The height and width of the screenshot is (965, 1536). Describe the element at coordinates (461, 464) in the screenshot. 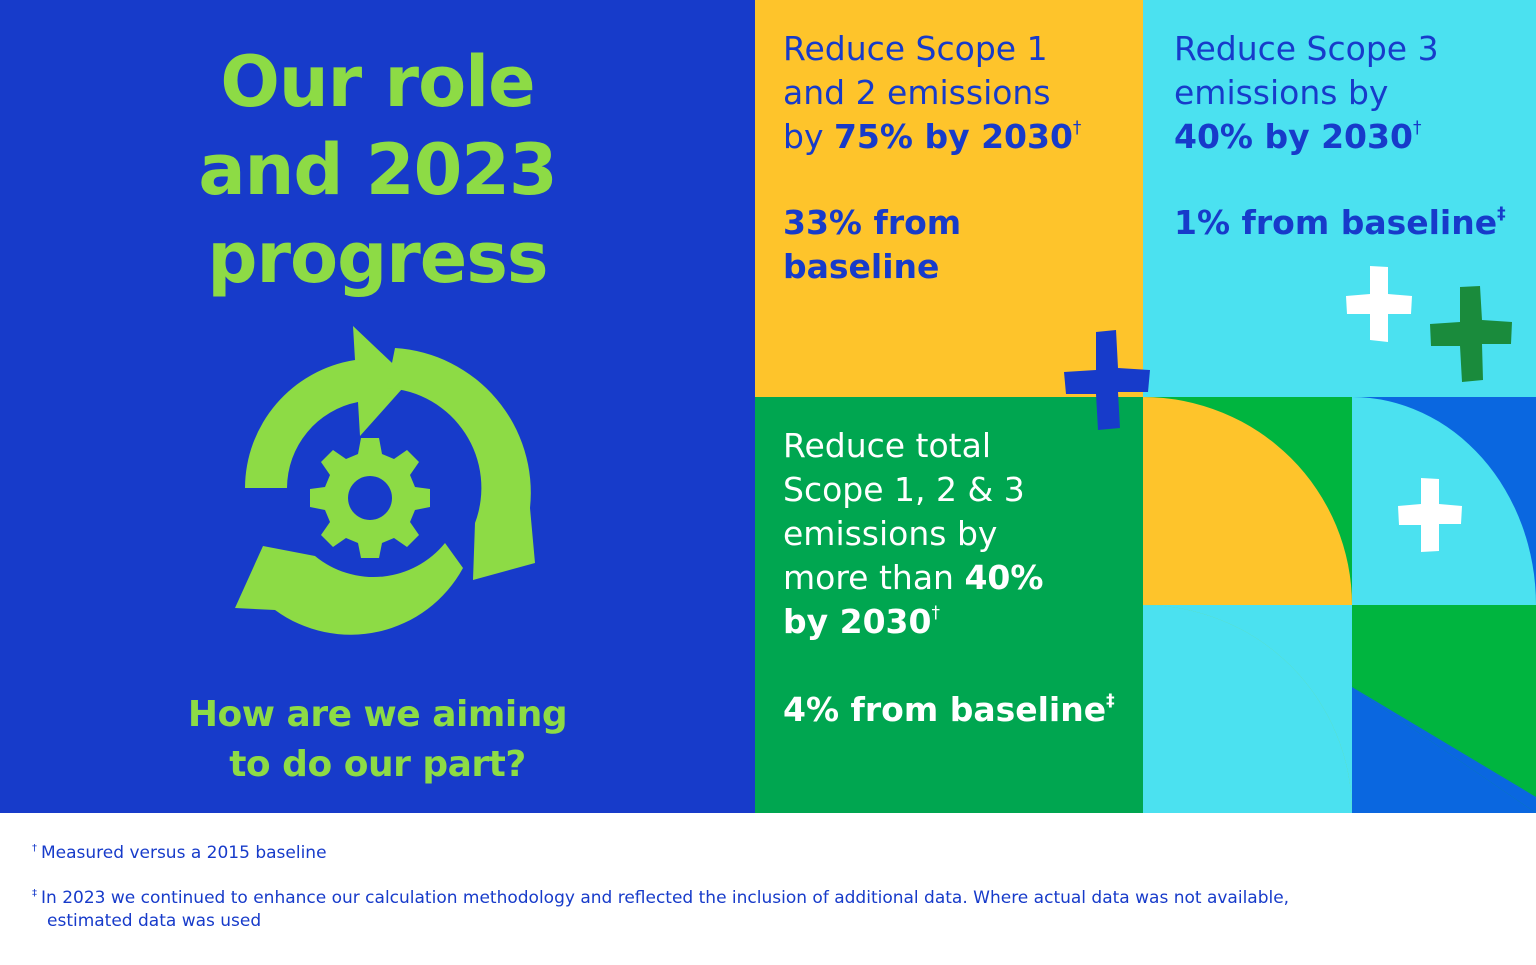

I see `recycle-arrow-right` at that location.